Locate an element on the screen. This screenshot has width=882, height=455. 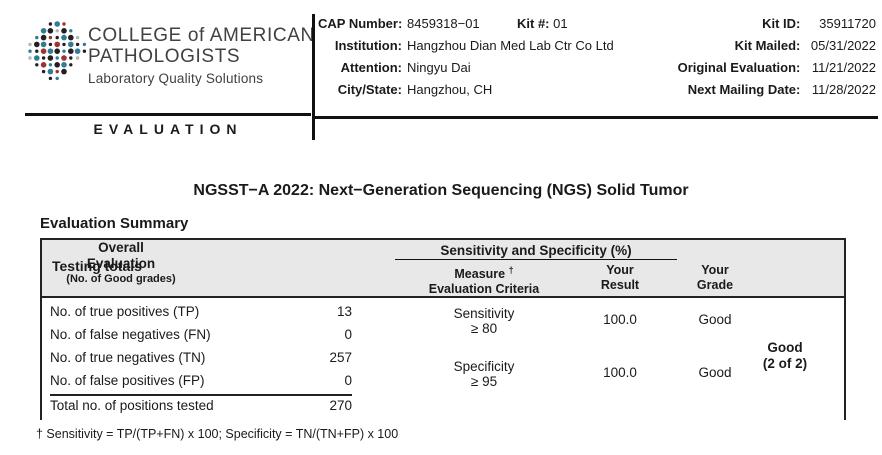
sensitivity-measure-cell: Sensitivity ≥ 80 is located at coordinates (484, 321).